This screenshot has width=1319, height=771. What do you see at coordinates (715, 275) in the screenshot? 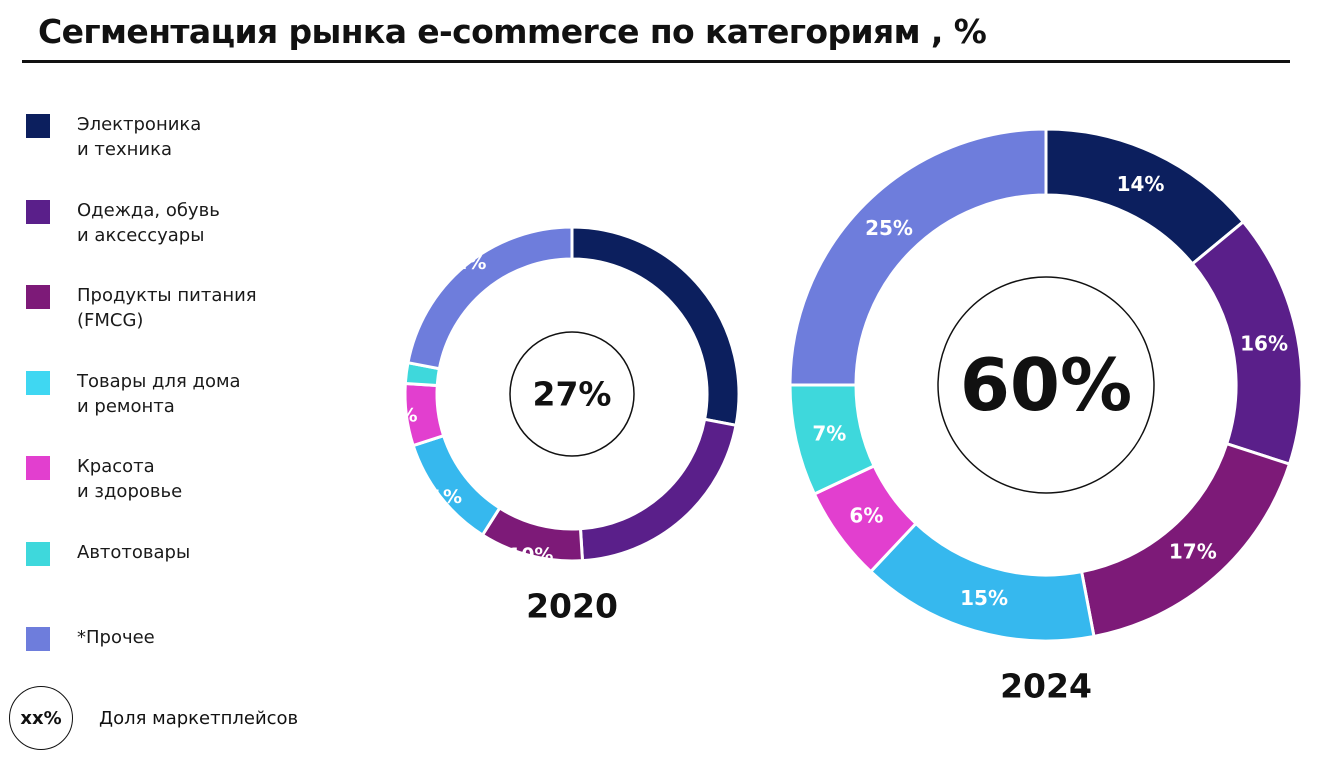
I see `segment-value-label: 28%` at bounding box center [715, 275].